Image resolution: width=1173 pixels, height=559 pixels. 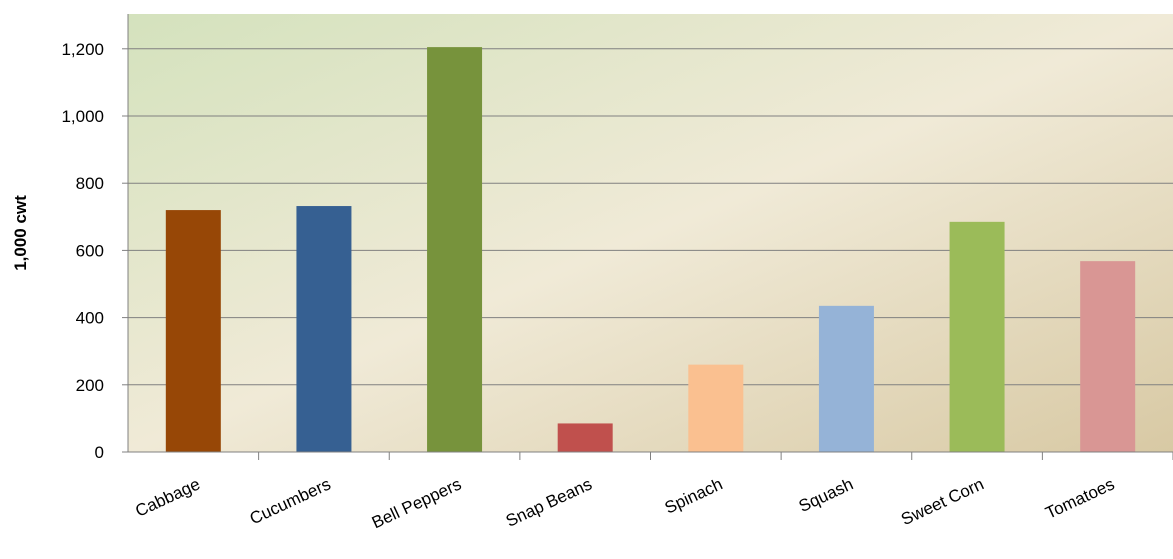 I want to click on y-tick-label: 200, so click(x=90, y=385).